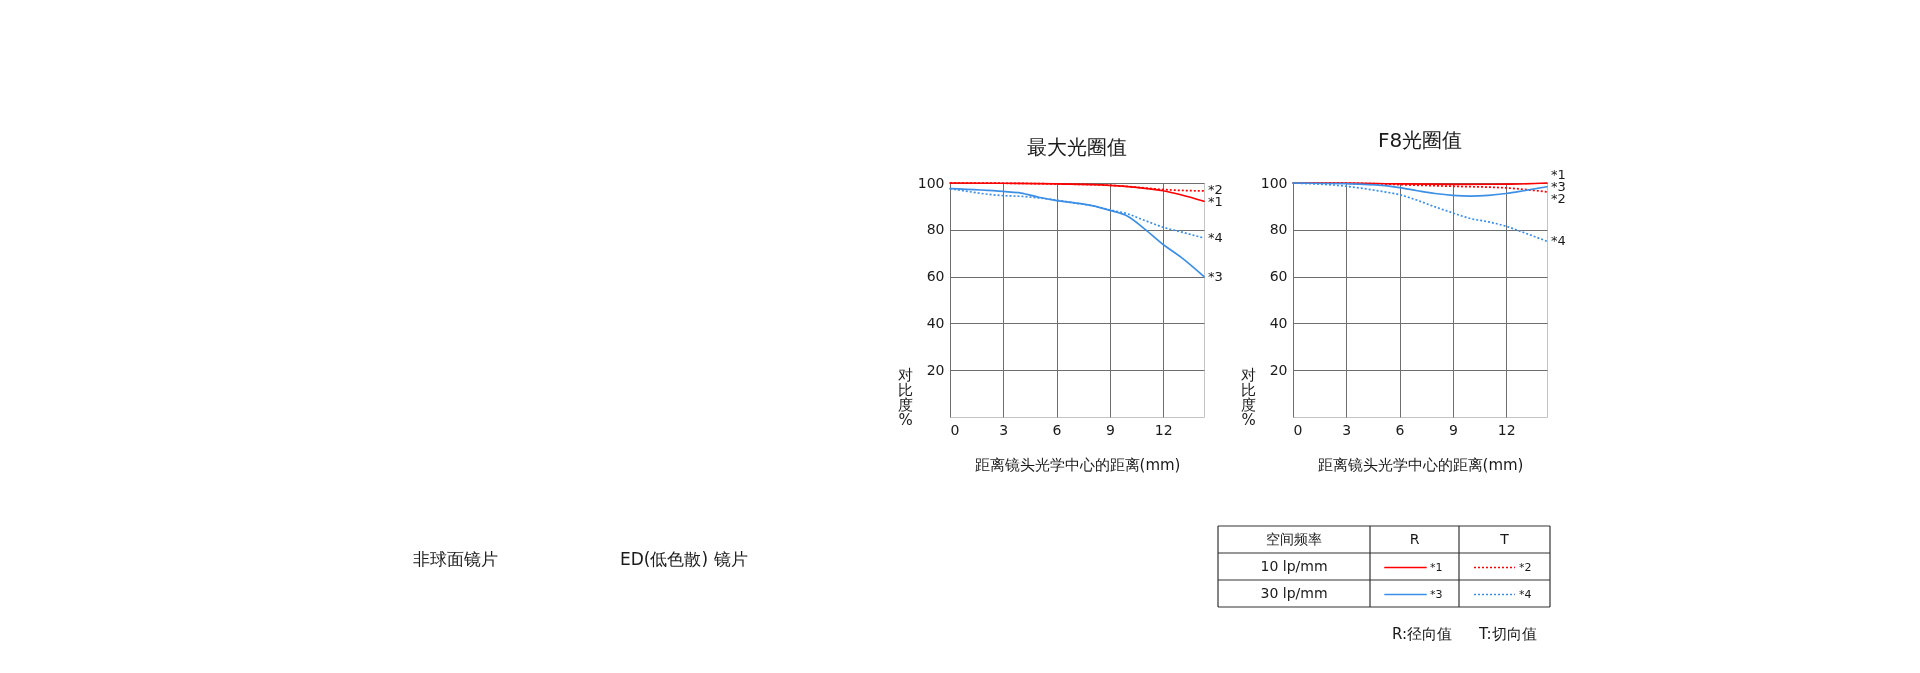 The width and height of the screenshot is (1920, 673). I want to click on text: 30 lp/mm, so click(1294, 592).